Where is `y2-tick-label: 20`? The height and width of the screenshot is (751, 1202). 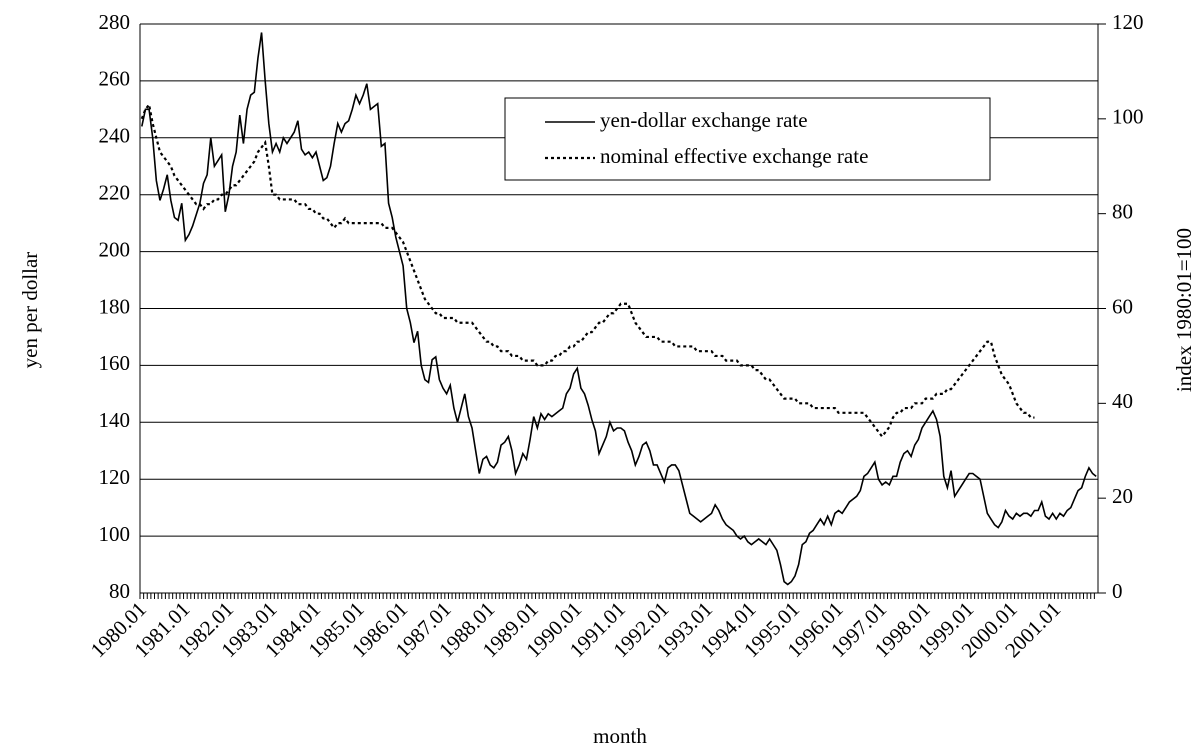
y2-tick-label: 20 is located at coordinates (1122, 496).